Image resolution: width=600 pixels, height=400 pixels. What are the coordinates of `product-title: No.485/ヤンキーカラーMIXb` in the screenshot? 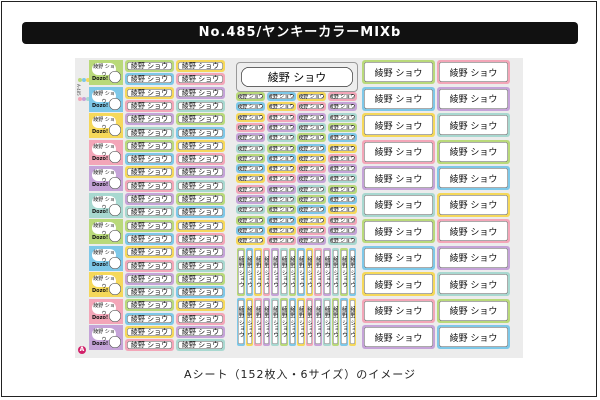 It's located at (300, 33).